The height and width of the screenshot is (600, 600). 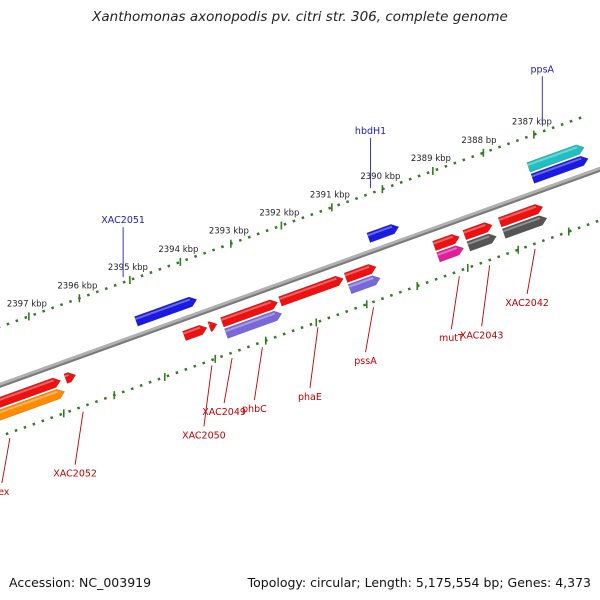 I want to click on feature-label: hbdH1, so click(x=370, y=131).